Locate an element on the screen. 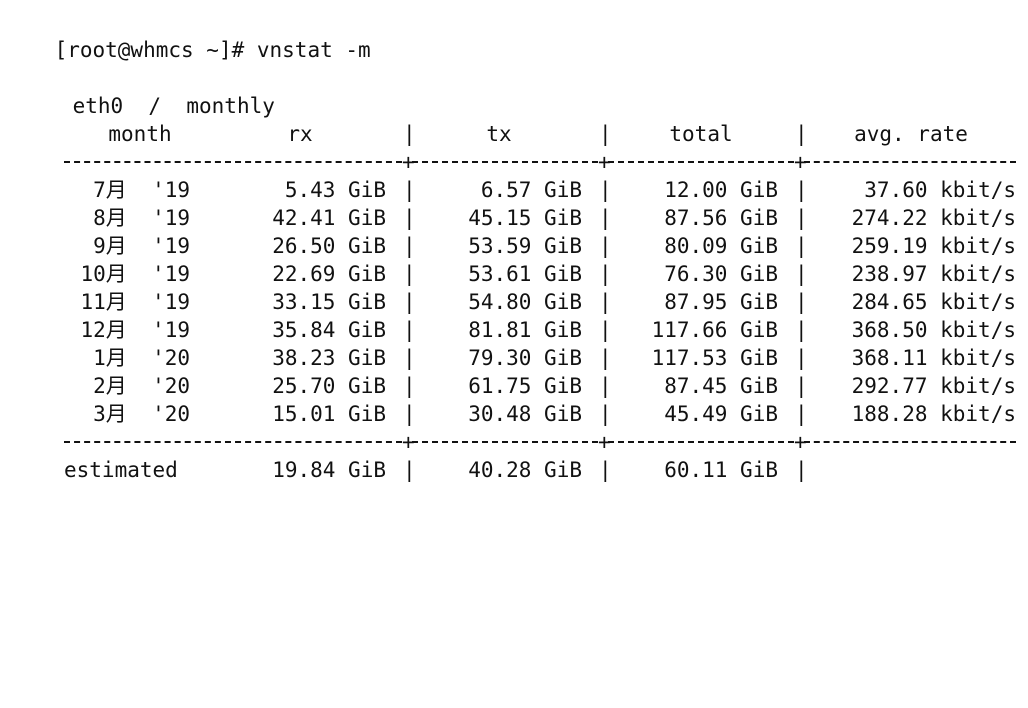 The width and height of the screenshot is (1028, 708). cell-month: 7月 '19 is located at coordinates (141, 190).